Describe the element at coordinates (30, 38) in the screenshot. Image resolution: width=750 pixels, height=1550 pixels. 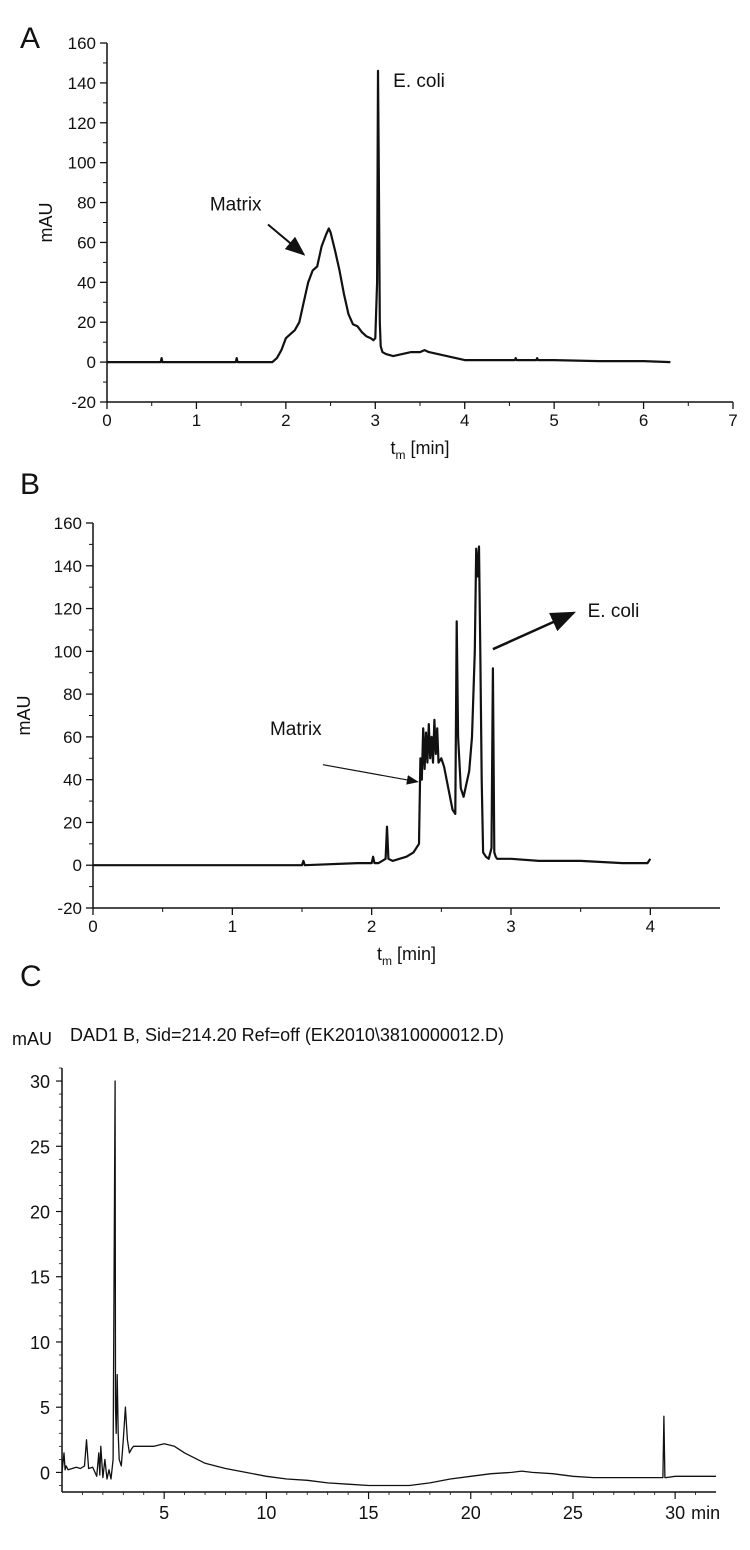
I see `panel-letter-a: A` at that location.